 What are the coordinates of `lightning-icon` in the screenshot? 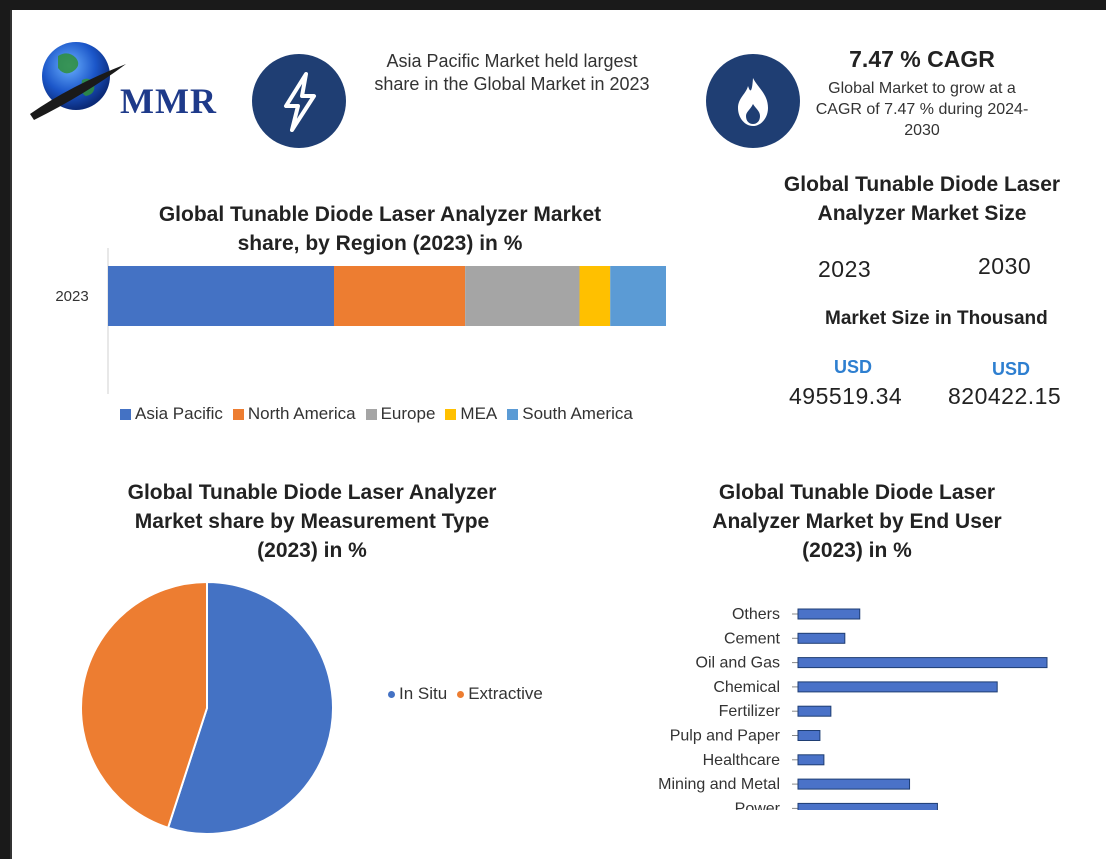 It's located at (300, 102).